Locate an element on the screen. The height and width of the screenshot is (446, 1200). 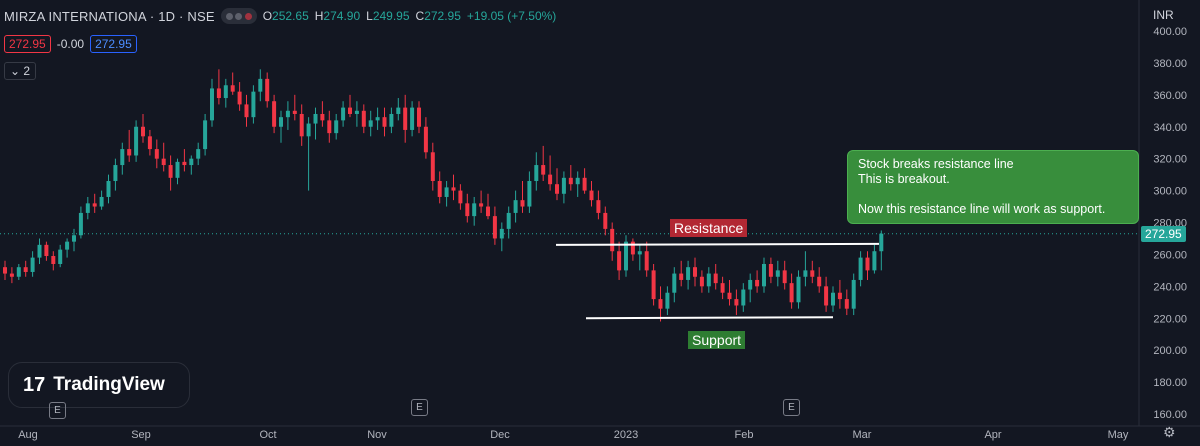
x-tick-label: Sep is located at coordinates (141, 435).